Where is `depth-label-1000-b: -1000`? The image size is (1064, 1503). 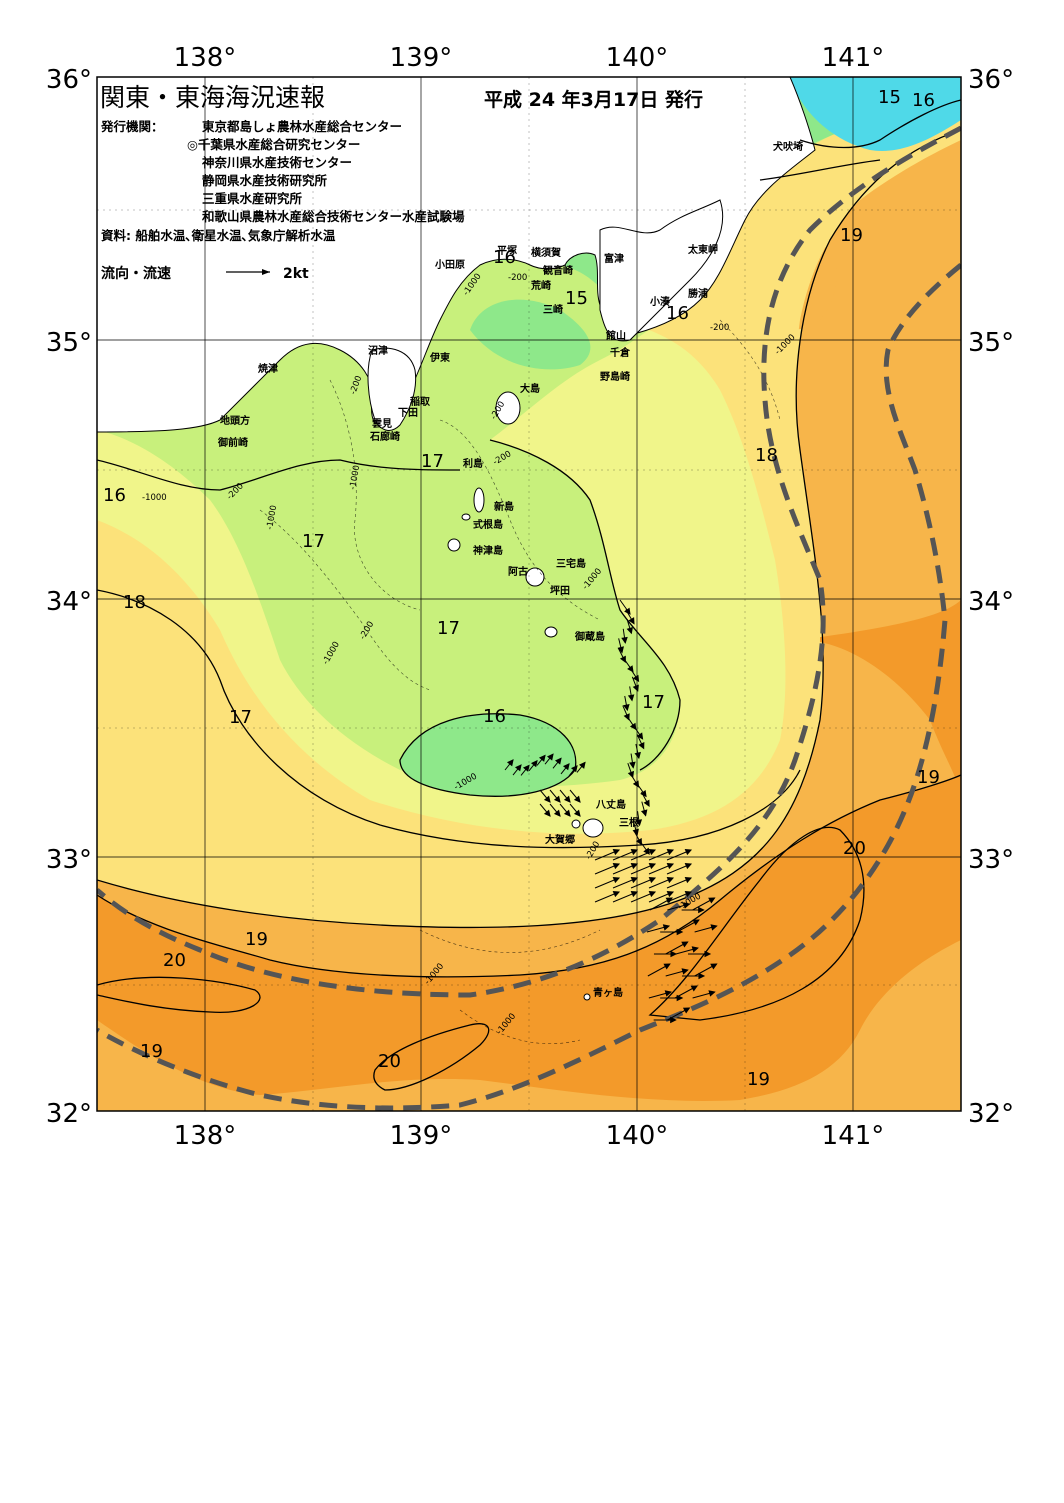
depth-label-1000-b: -1000 is located at coordinates (154, 498).